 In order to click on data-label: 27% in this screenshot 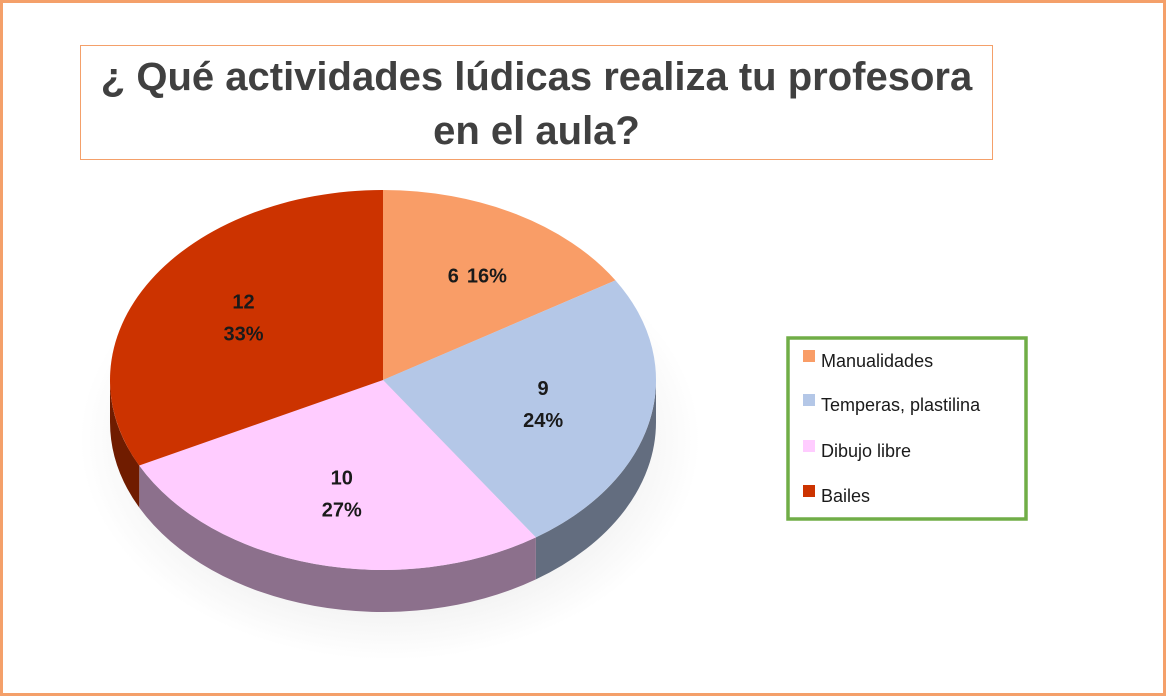, I will do `click(342, 510)`.